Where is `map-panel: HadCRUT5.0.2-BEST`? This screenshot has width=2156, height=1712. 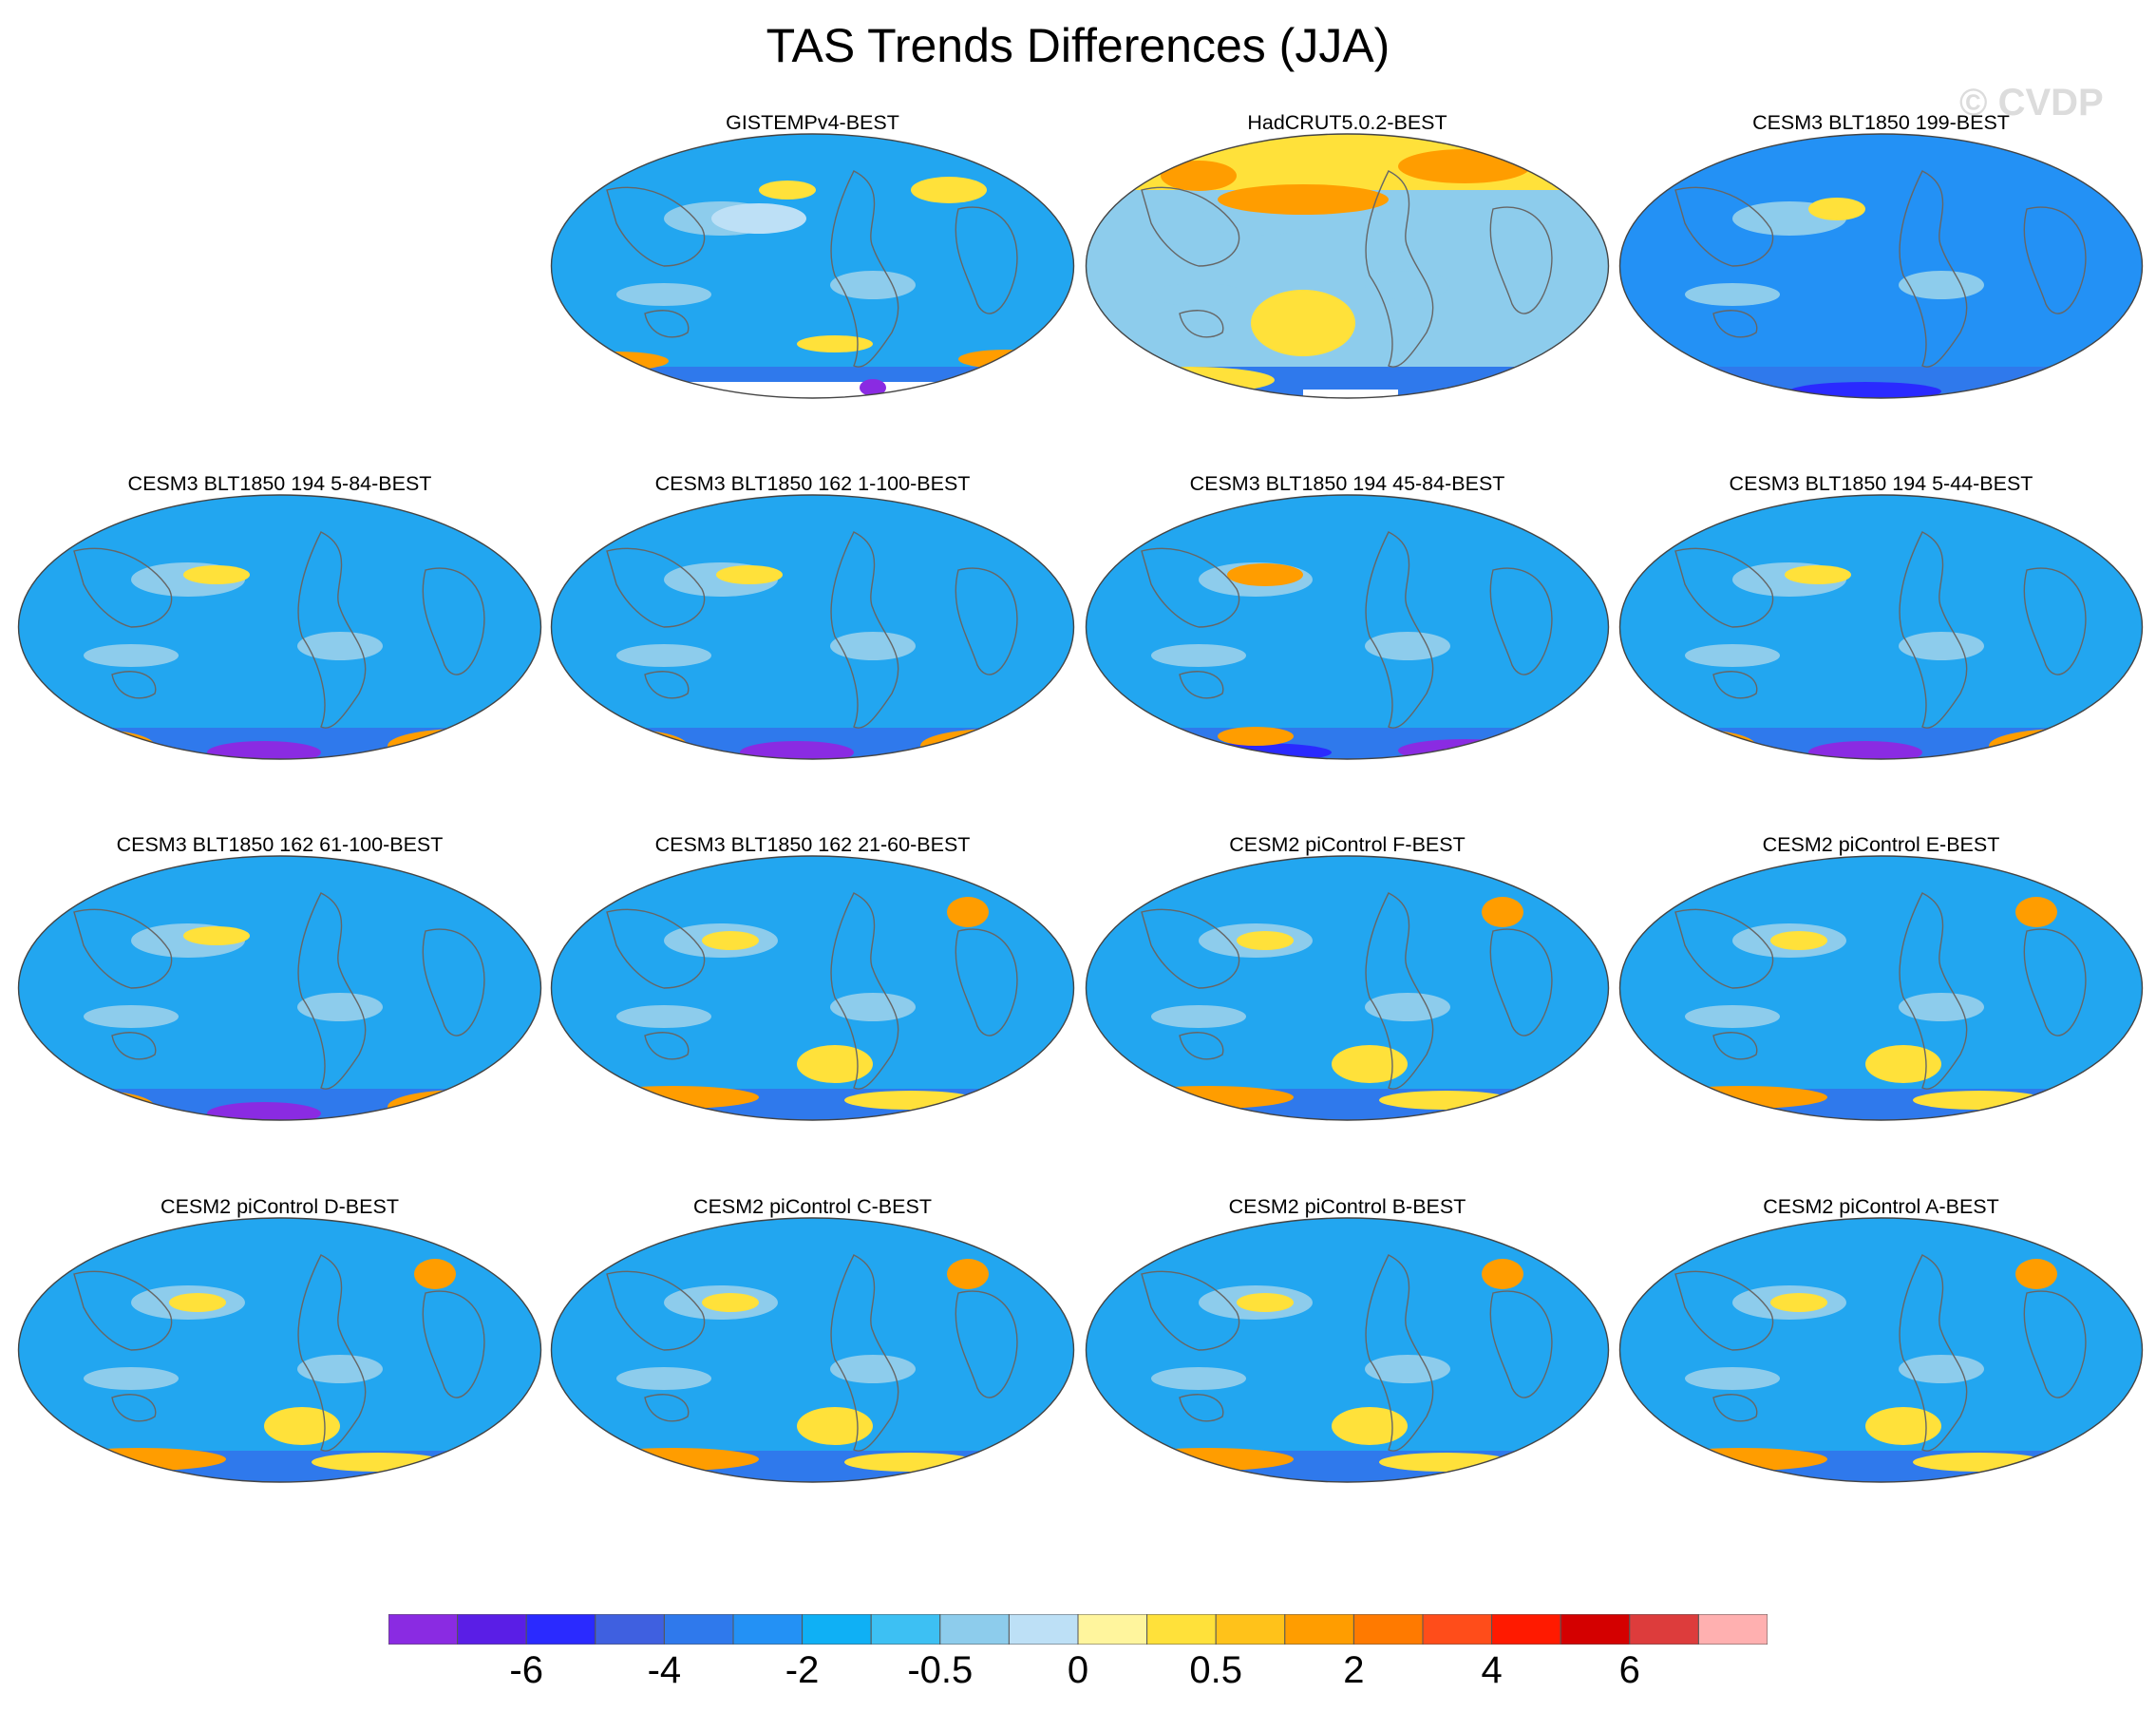 map-panel: HadCRUT5.0.2-BEST is located at coordinates (1348, 285).